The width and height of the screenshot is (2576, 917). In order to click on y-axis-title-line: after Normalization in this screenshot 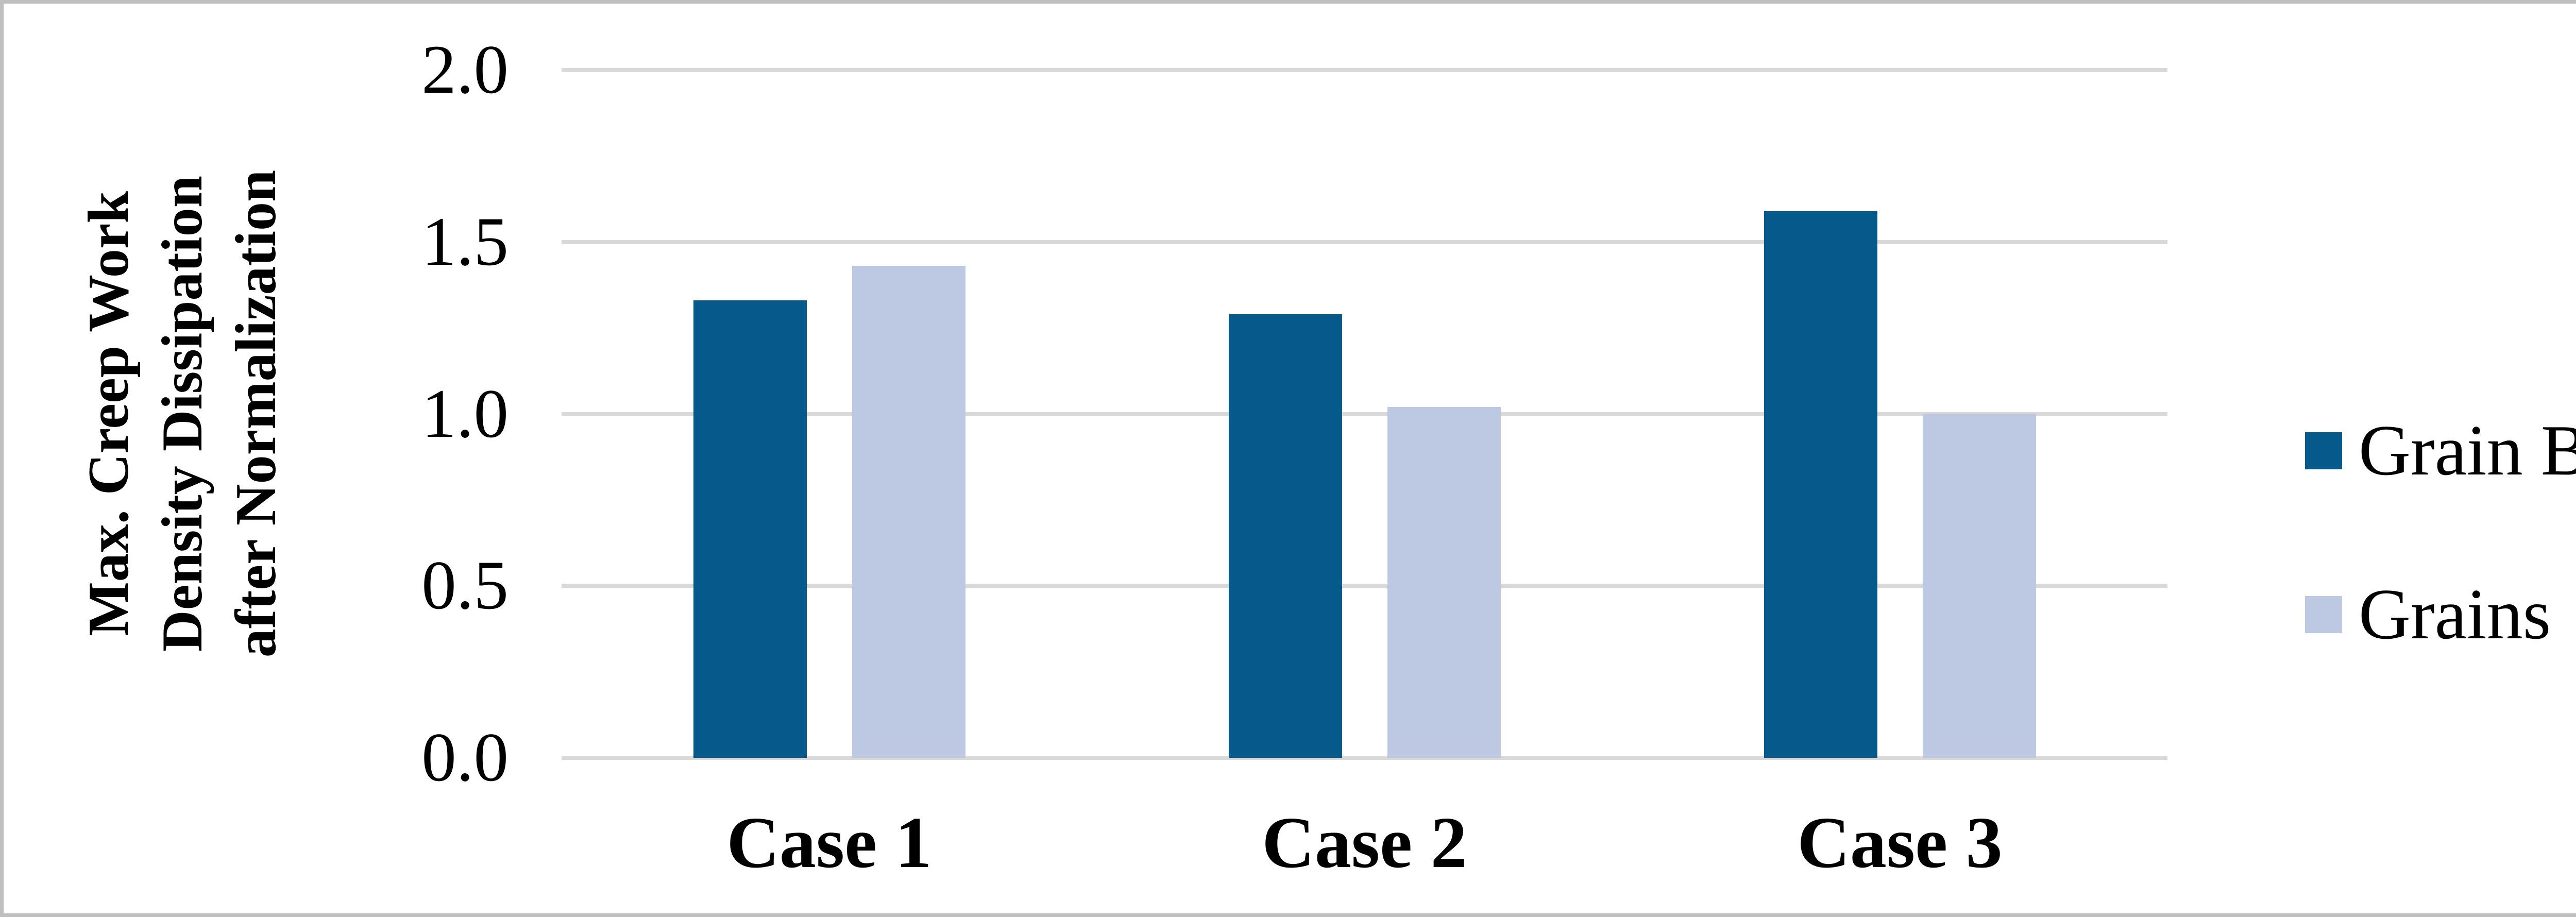, I will do `click(256, 414)`.